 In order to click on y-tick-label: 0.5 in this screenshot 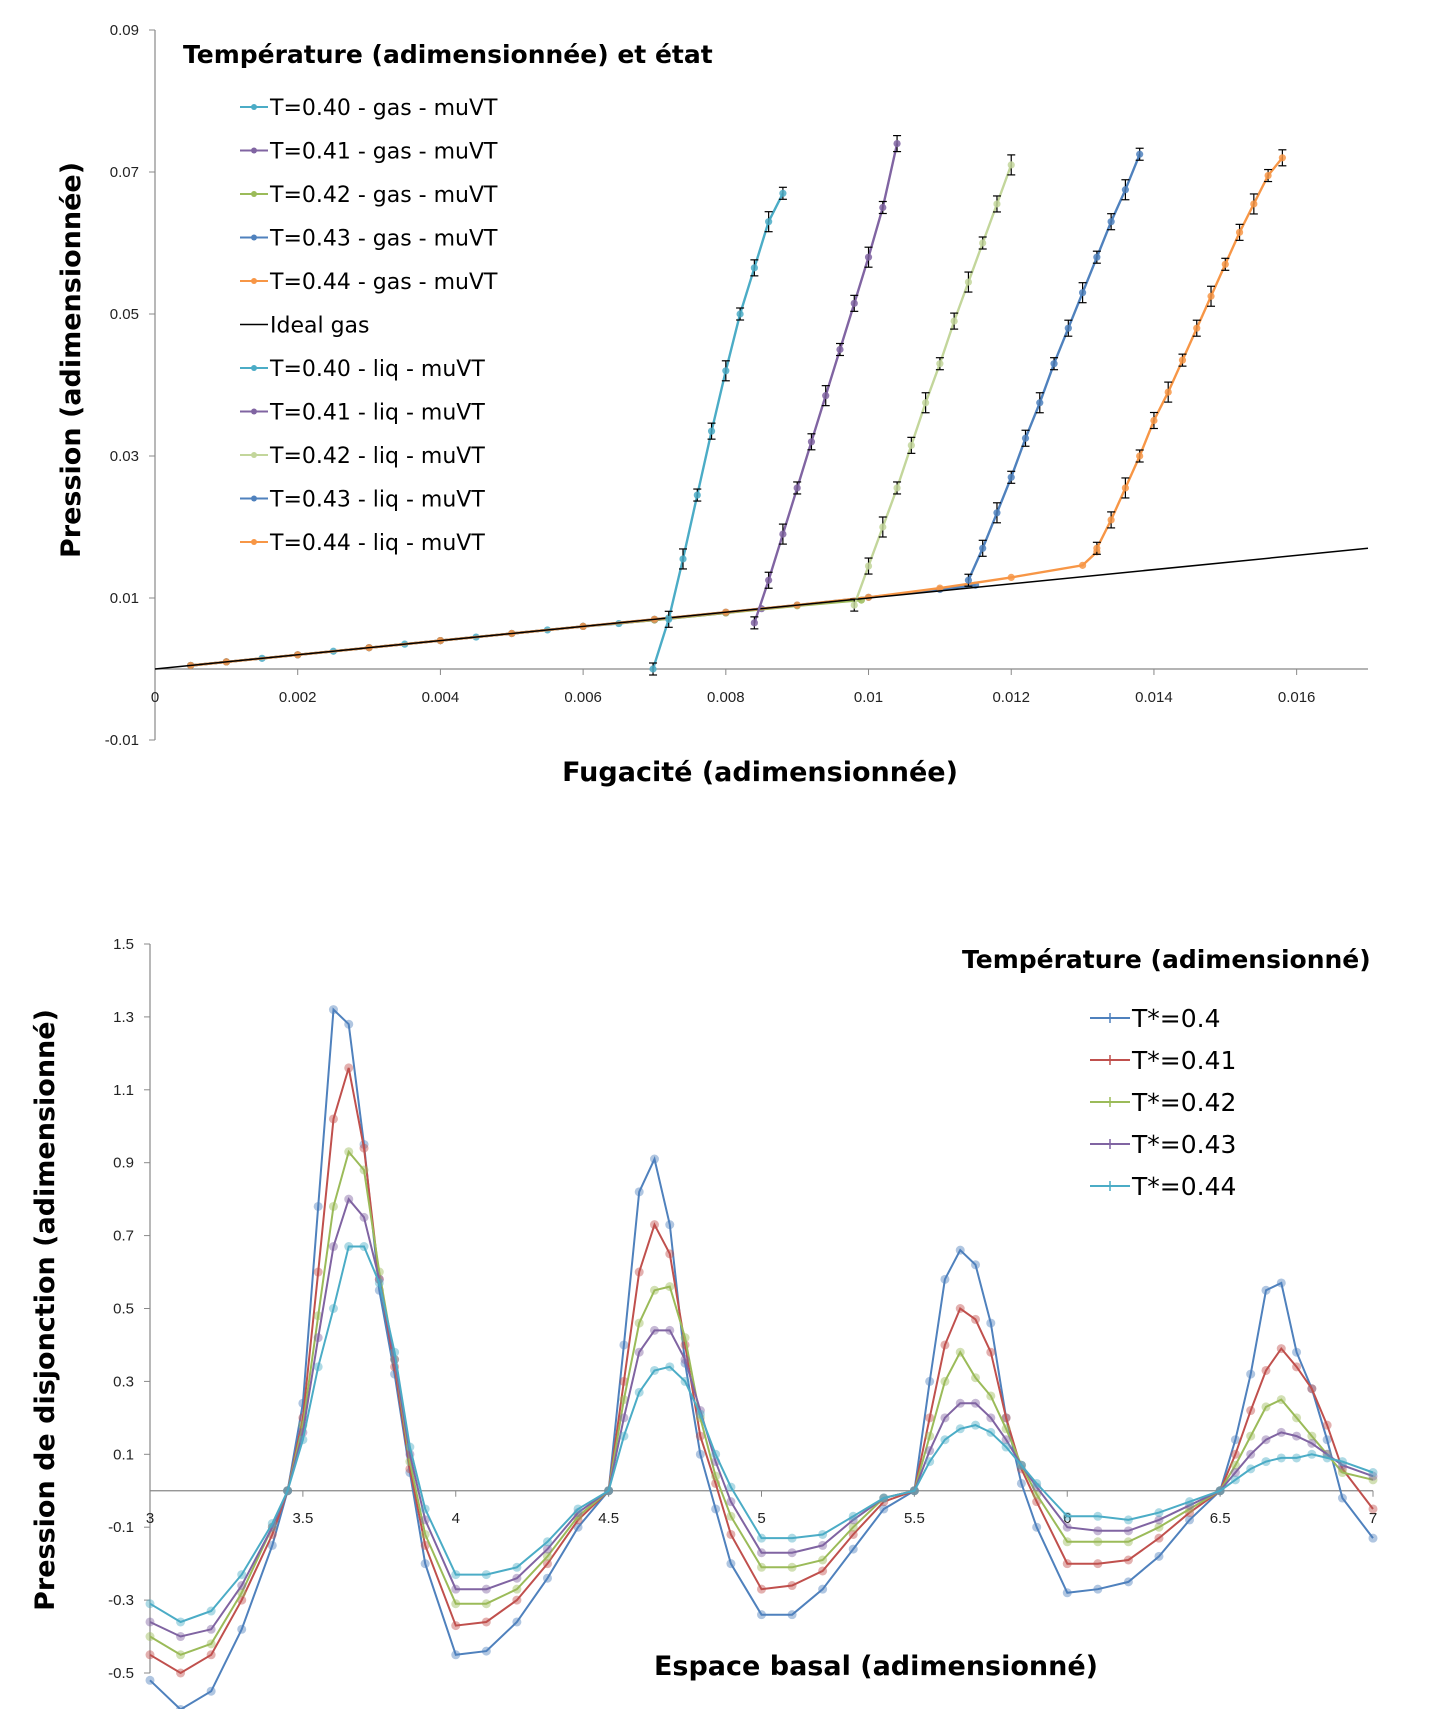, I will do `click(123, 1309)`.